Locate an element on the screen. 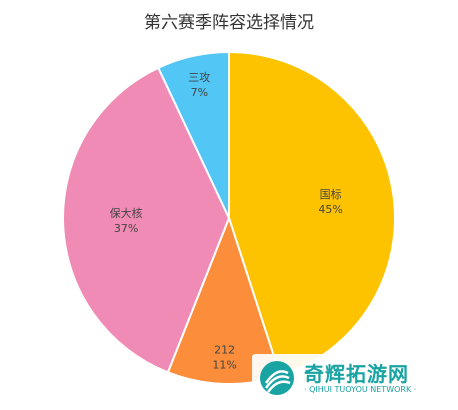 The image size is (458, 410). slice-label-1: 国标 is located at coordinates (331, 194).